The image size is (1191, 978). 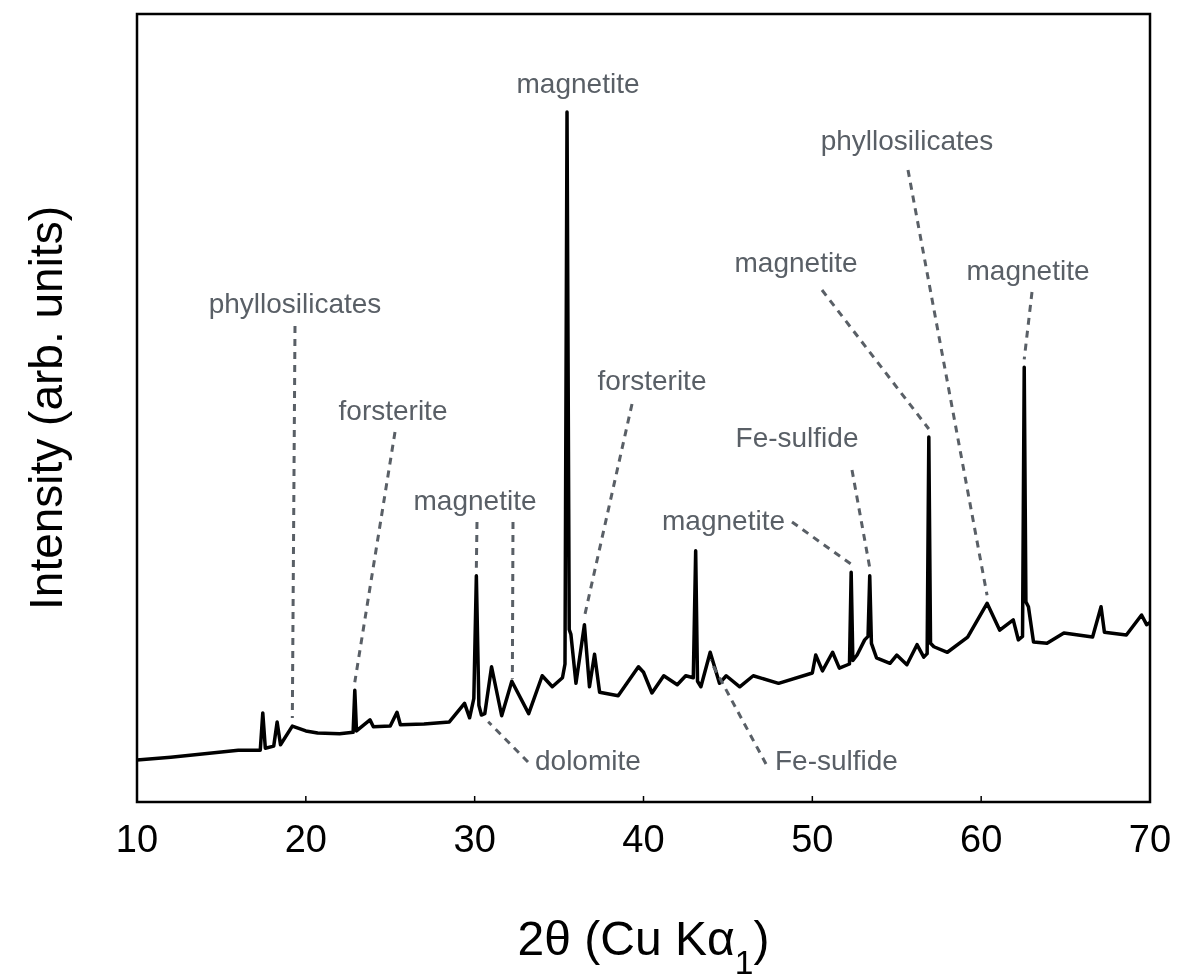 What do you see at coordinates (474, 839) in the screenshot?
I see `x-tick-label: 30` at bounding box center [474, 839].